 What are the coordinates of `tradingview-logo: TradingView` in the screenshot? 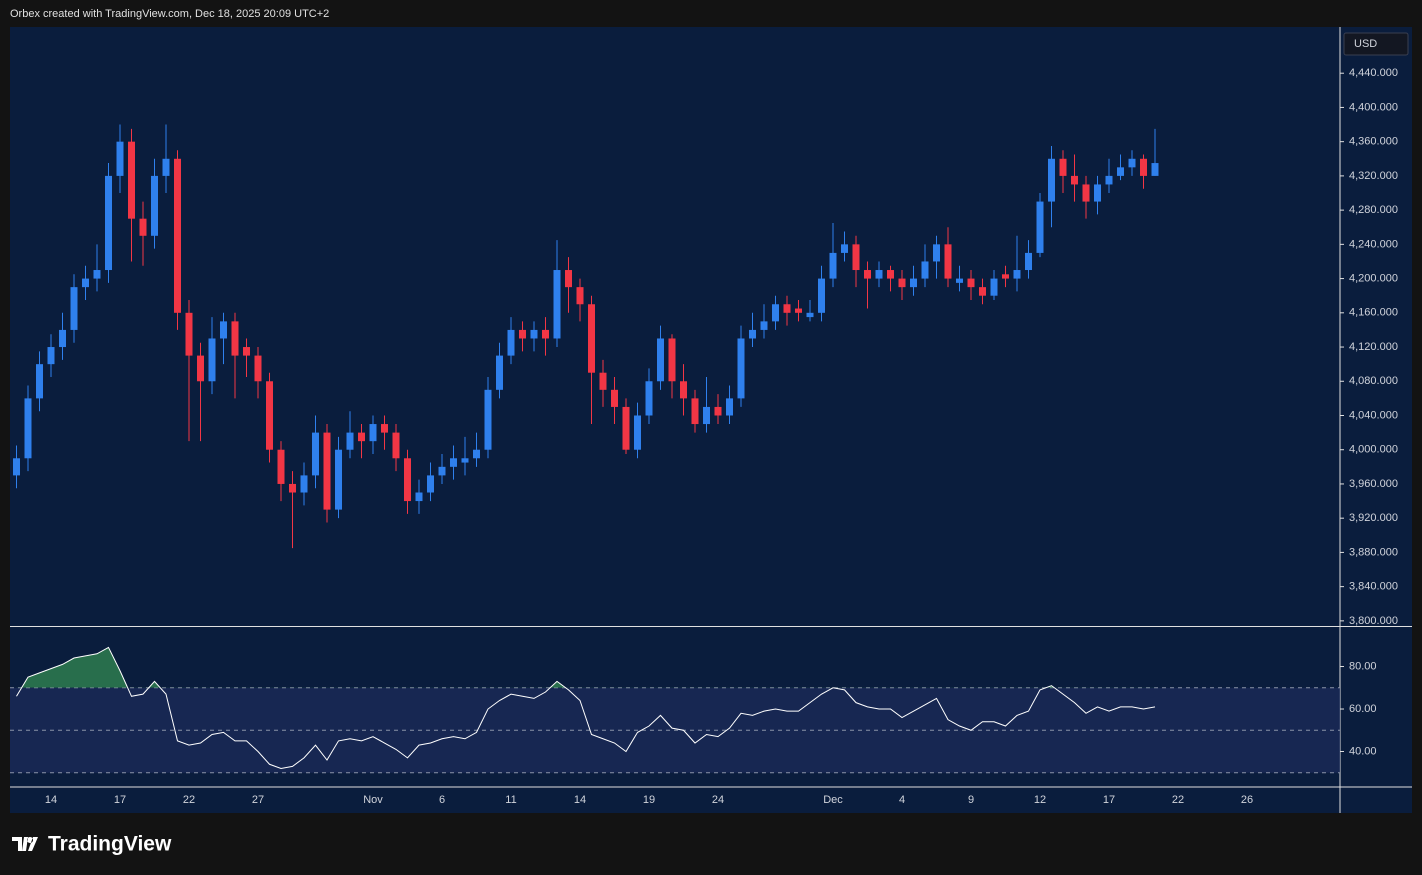 It's located at (92, 844).